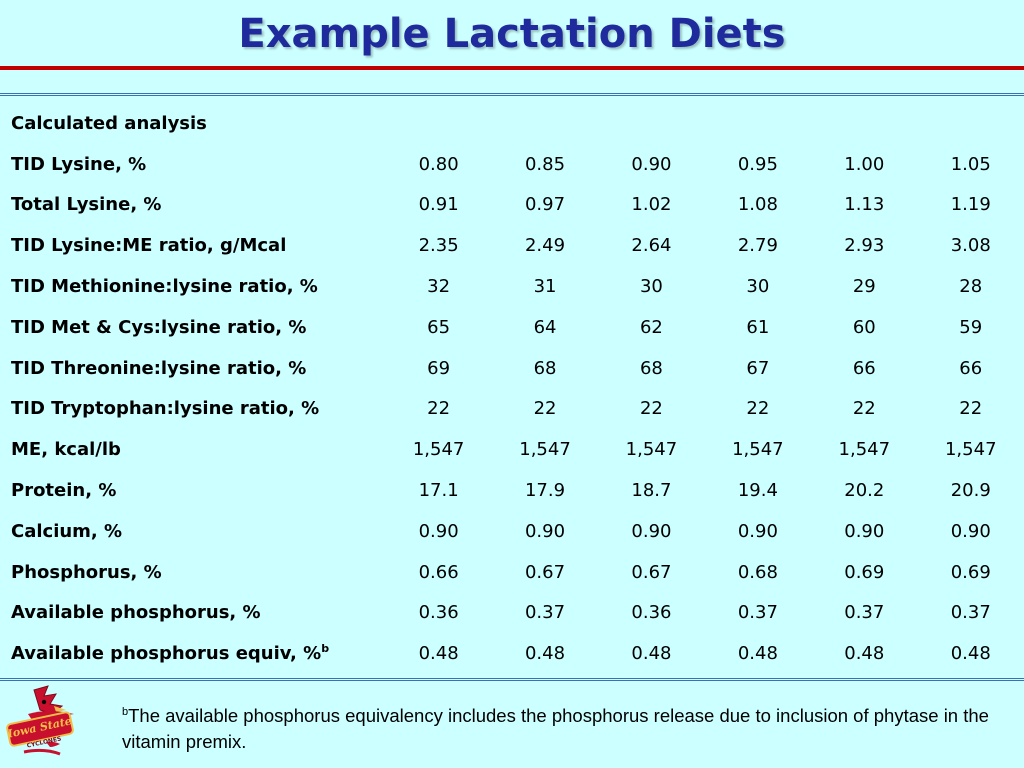  Describe the element at coordinates (439, 368) in the screenshot. I see `table-cell: 69` at that location.